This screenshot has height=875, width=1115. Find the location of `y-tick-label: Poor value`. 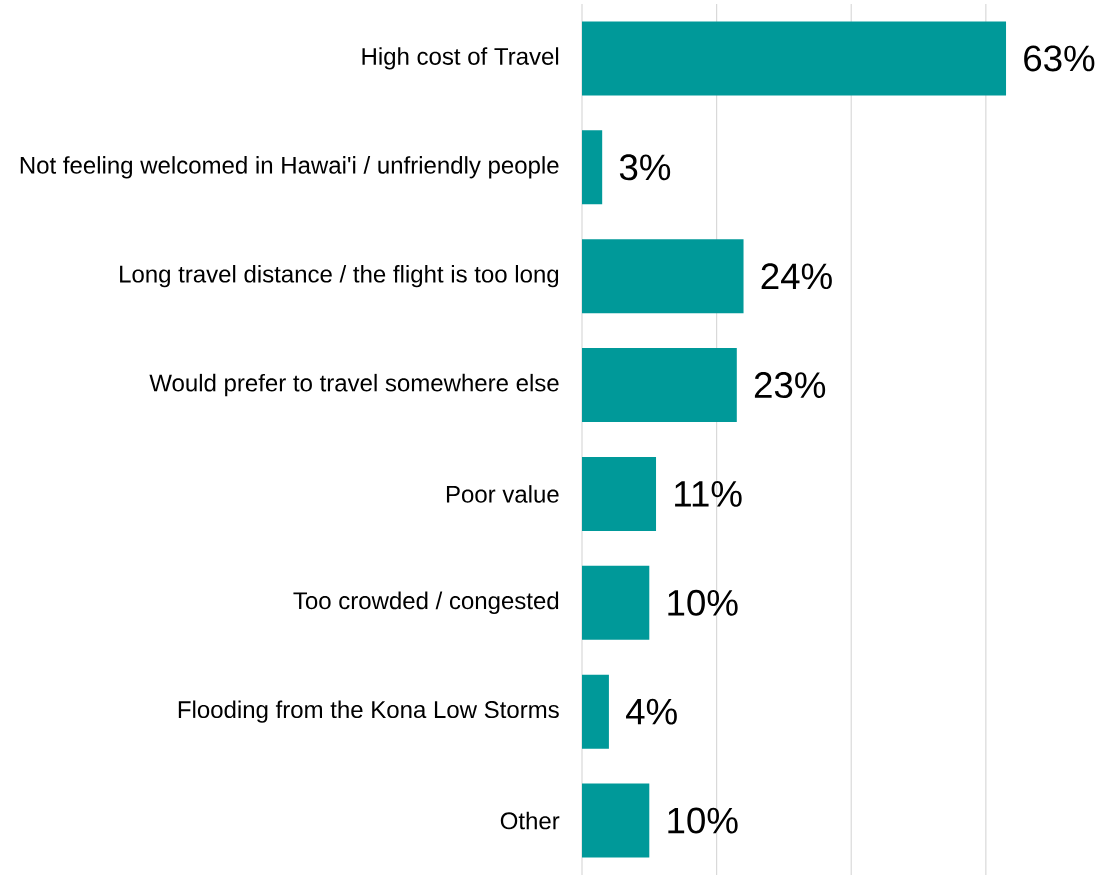

y-tick-label: Poor value is located at coordinates (502, 494).